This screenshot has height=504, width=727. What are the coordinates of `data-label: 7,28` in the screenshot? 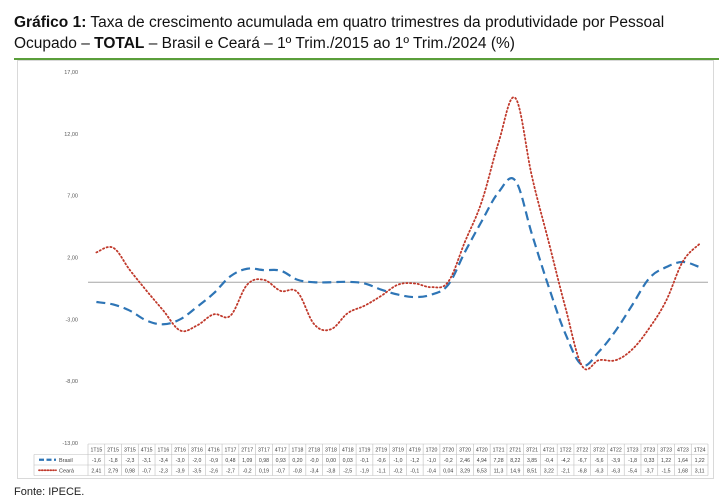 It's located at (498, 461).